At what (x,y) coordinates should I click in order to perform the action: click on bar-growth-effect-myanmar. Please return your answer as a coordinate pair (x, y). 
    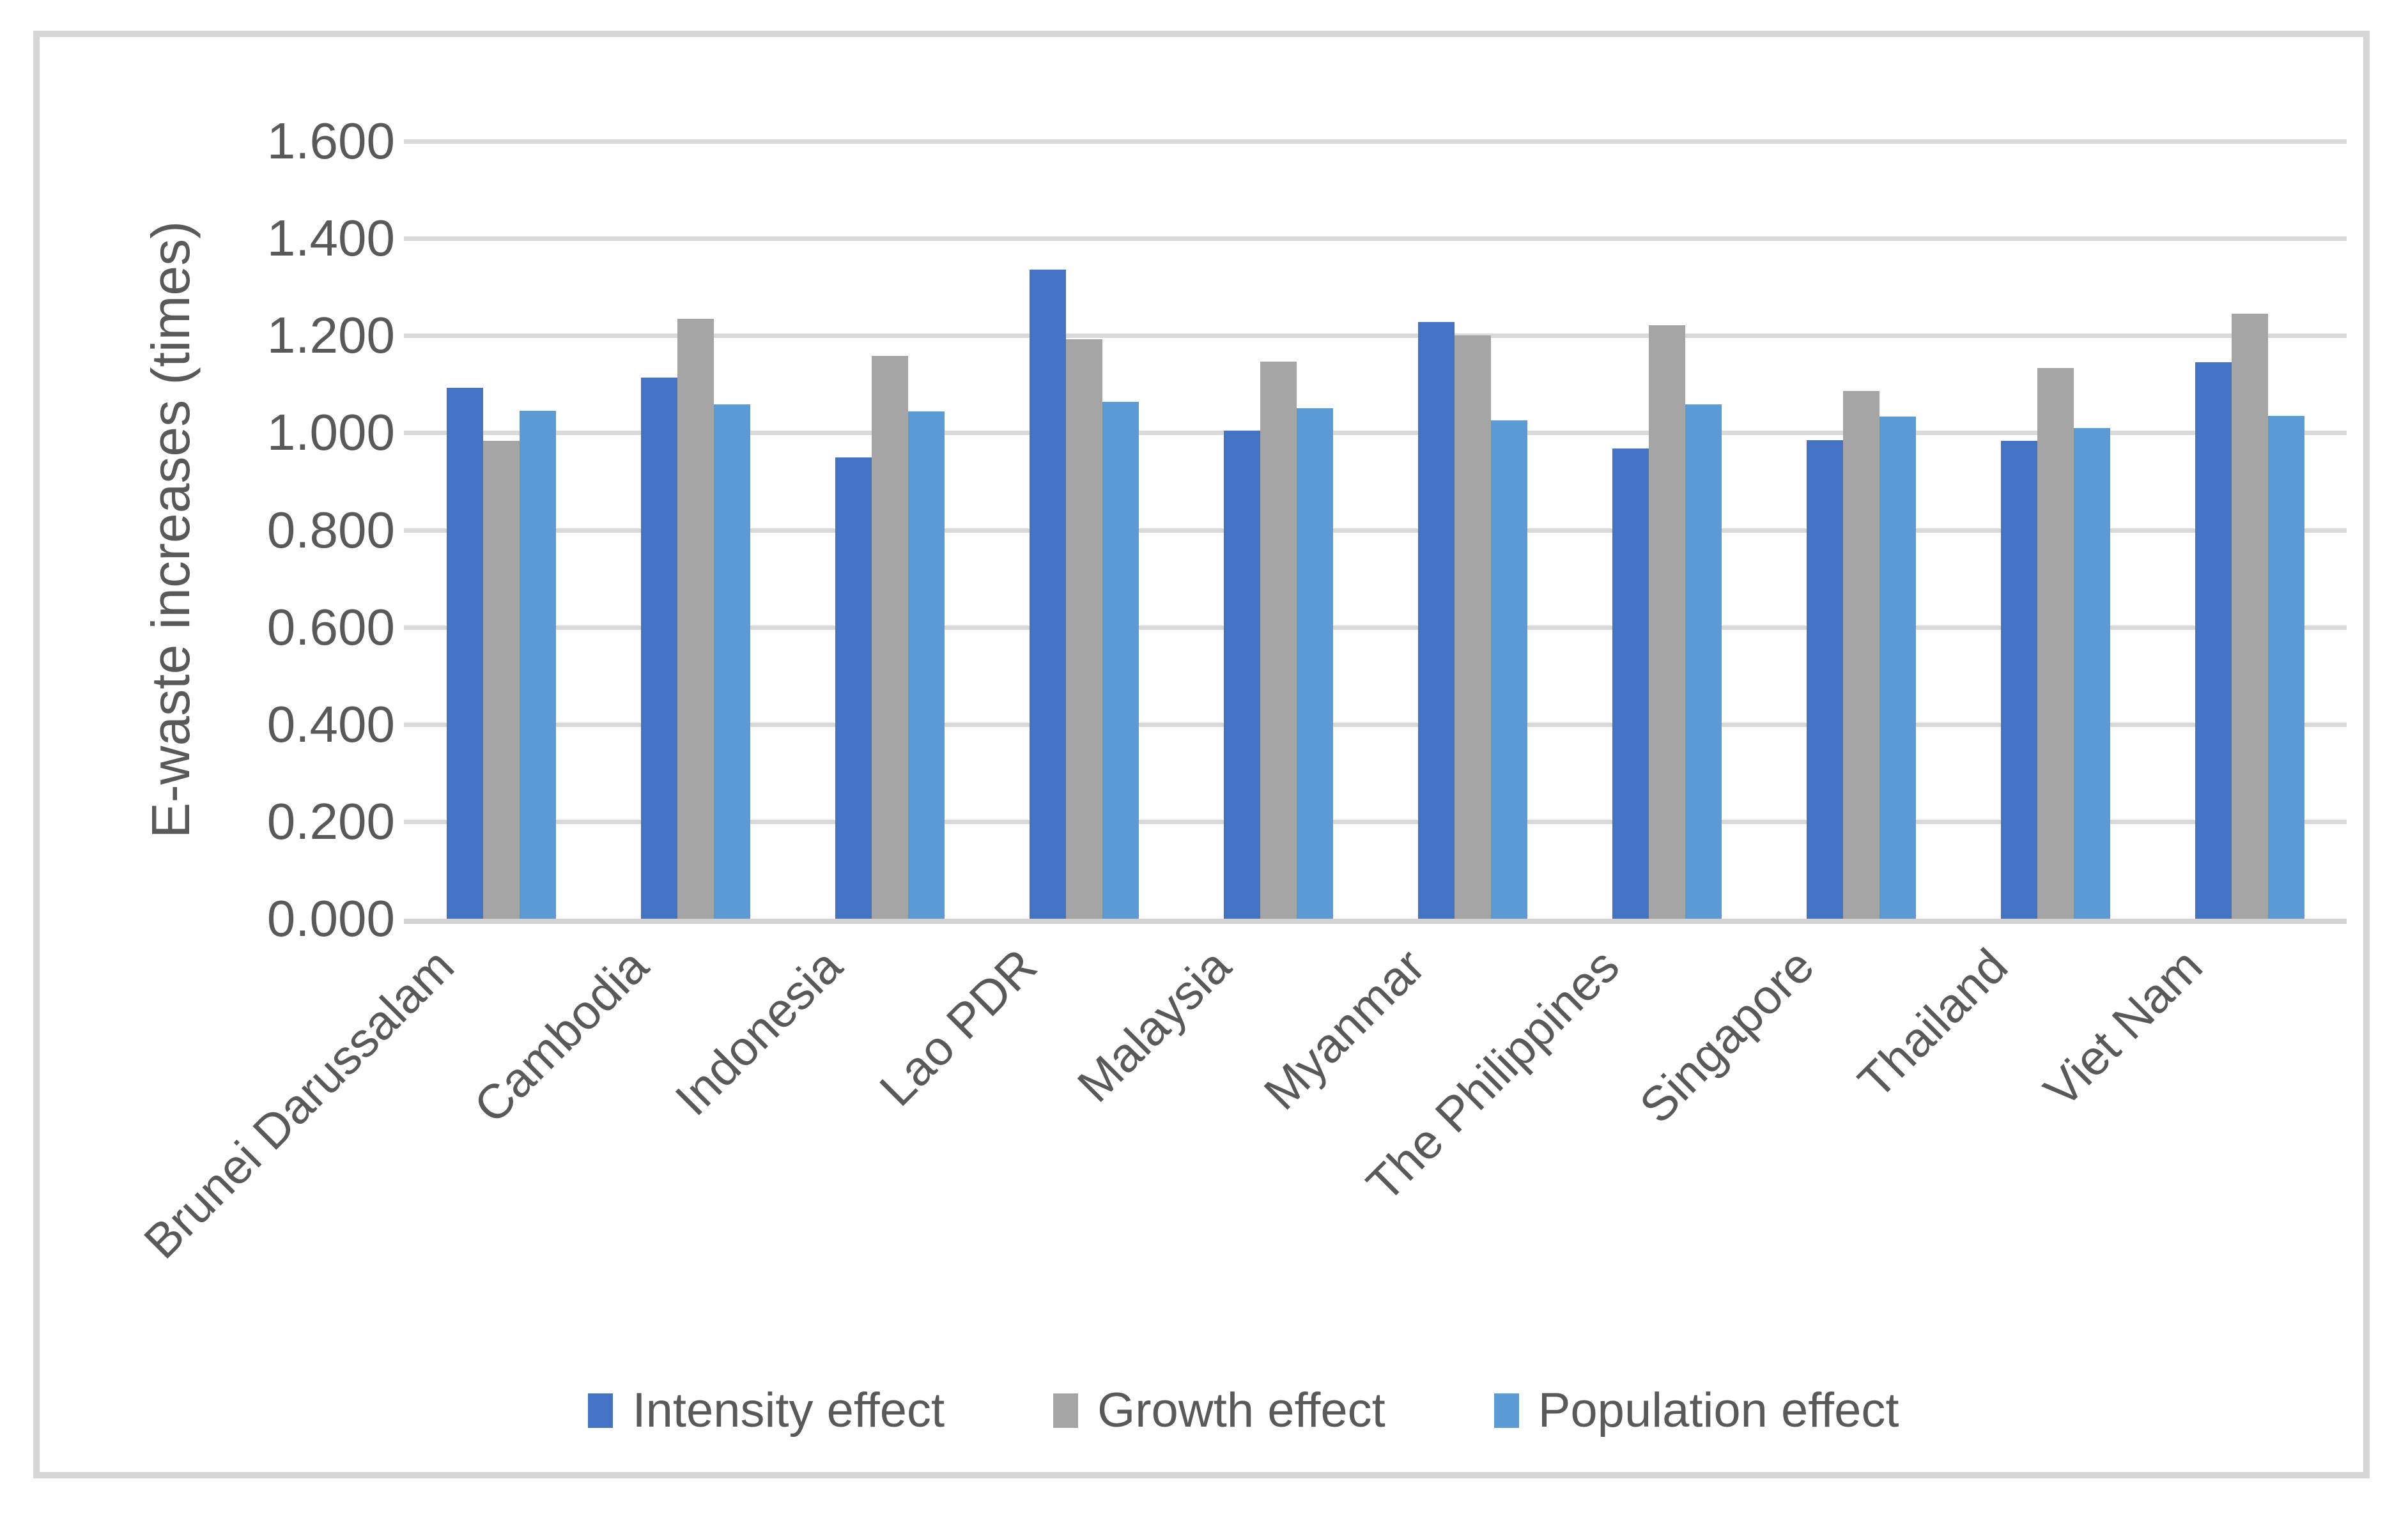
    Looking at the image, I should click on (1473, 627).